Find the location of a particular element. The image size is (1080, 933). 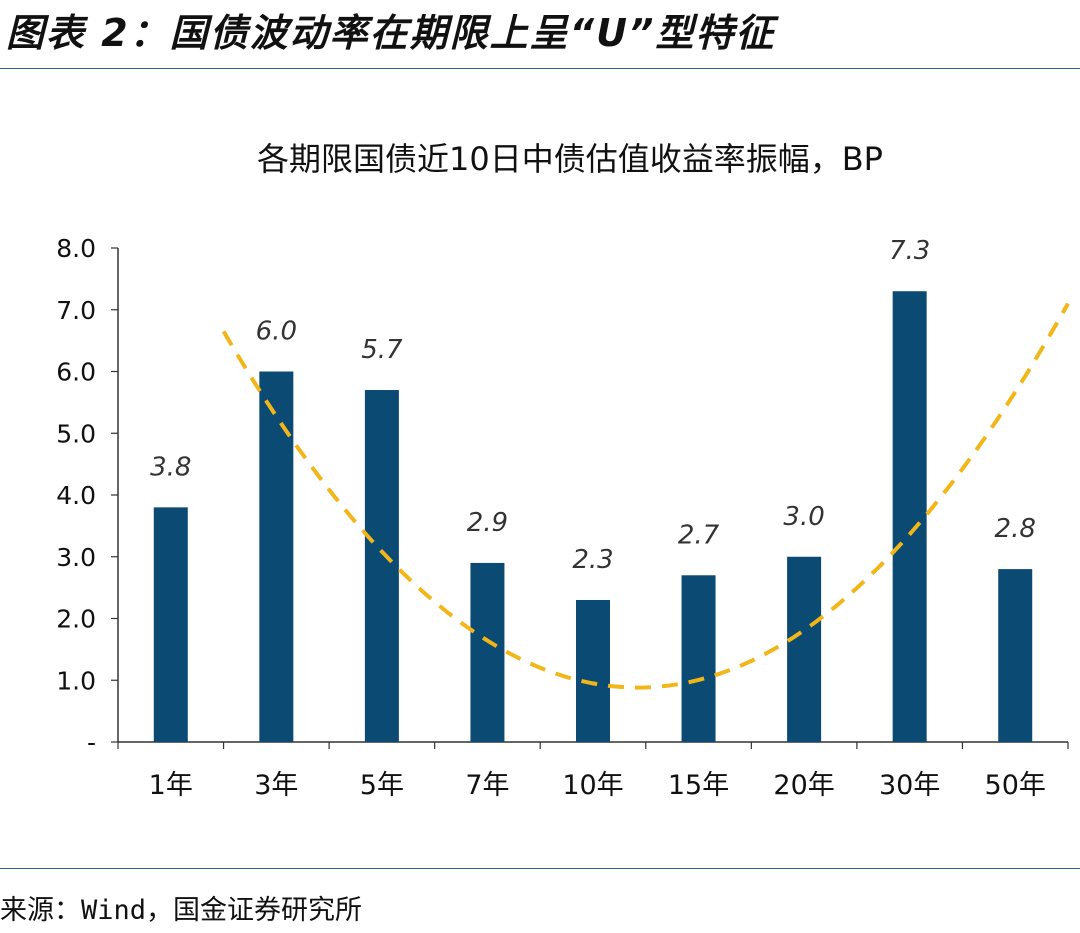

y-tick-label: 7.0 is located at coordinates (76, 310).